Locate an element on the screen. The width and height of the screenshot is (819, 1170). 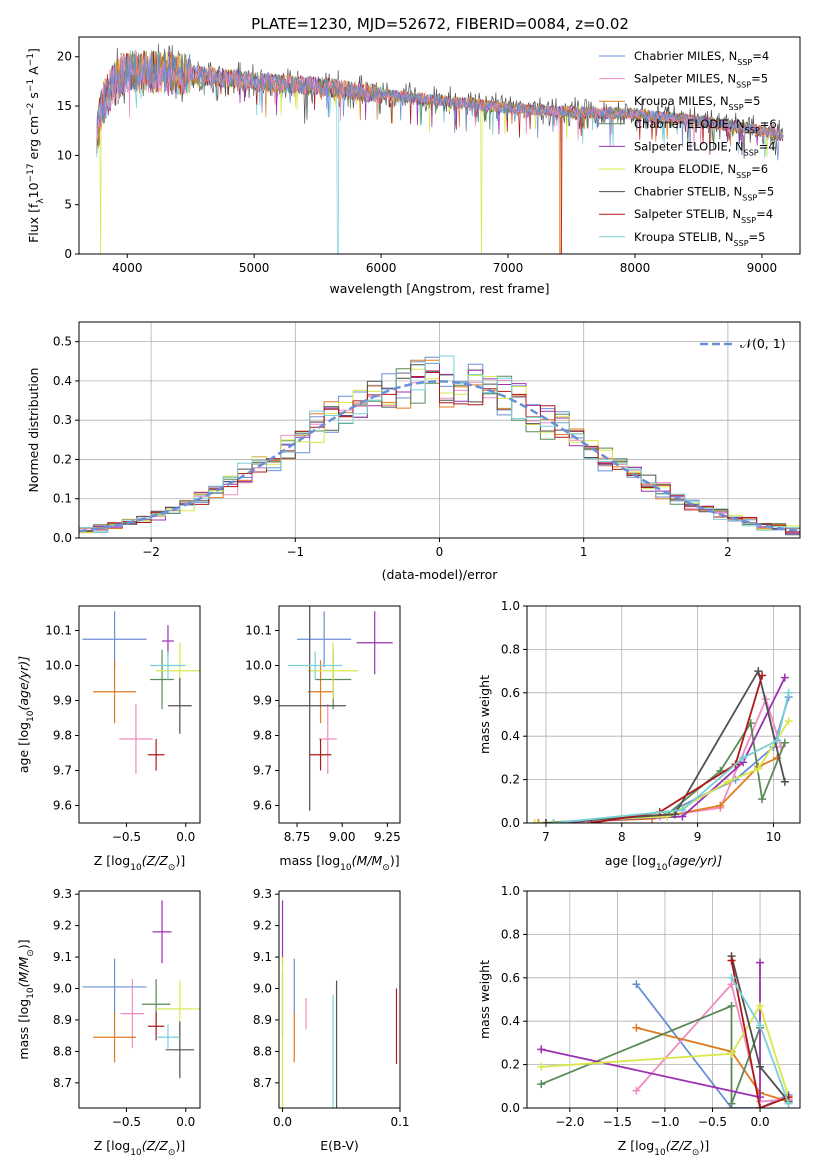
legend-entry: 𝒩(0, 1) is located at coordinates (763, 343).